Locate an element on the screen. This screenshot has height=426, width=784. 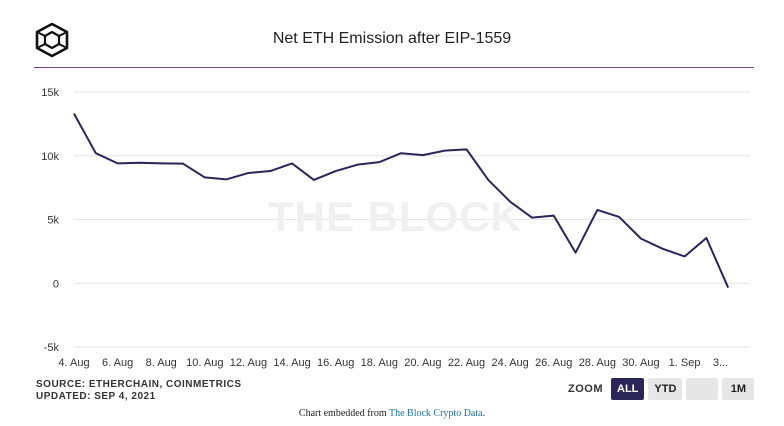
y-tick-label: 5k is located at coordinates (53, 221).